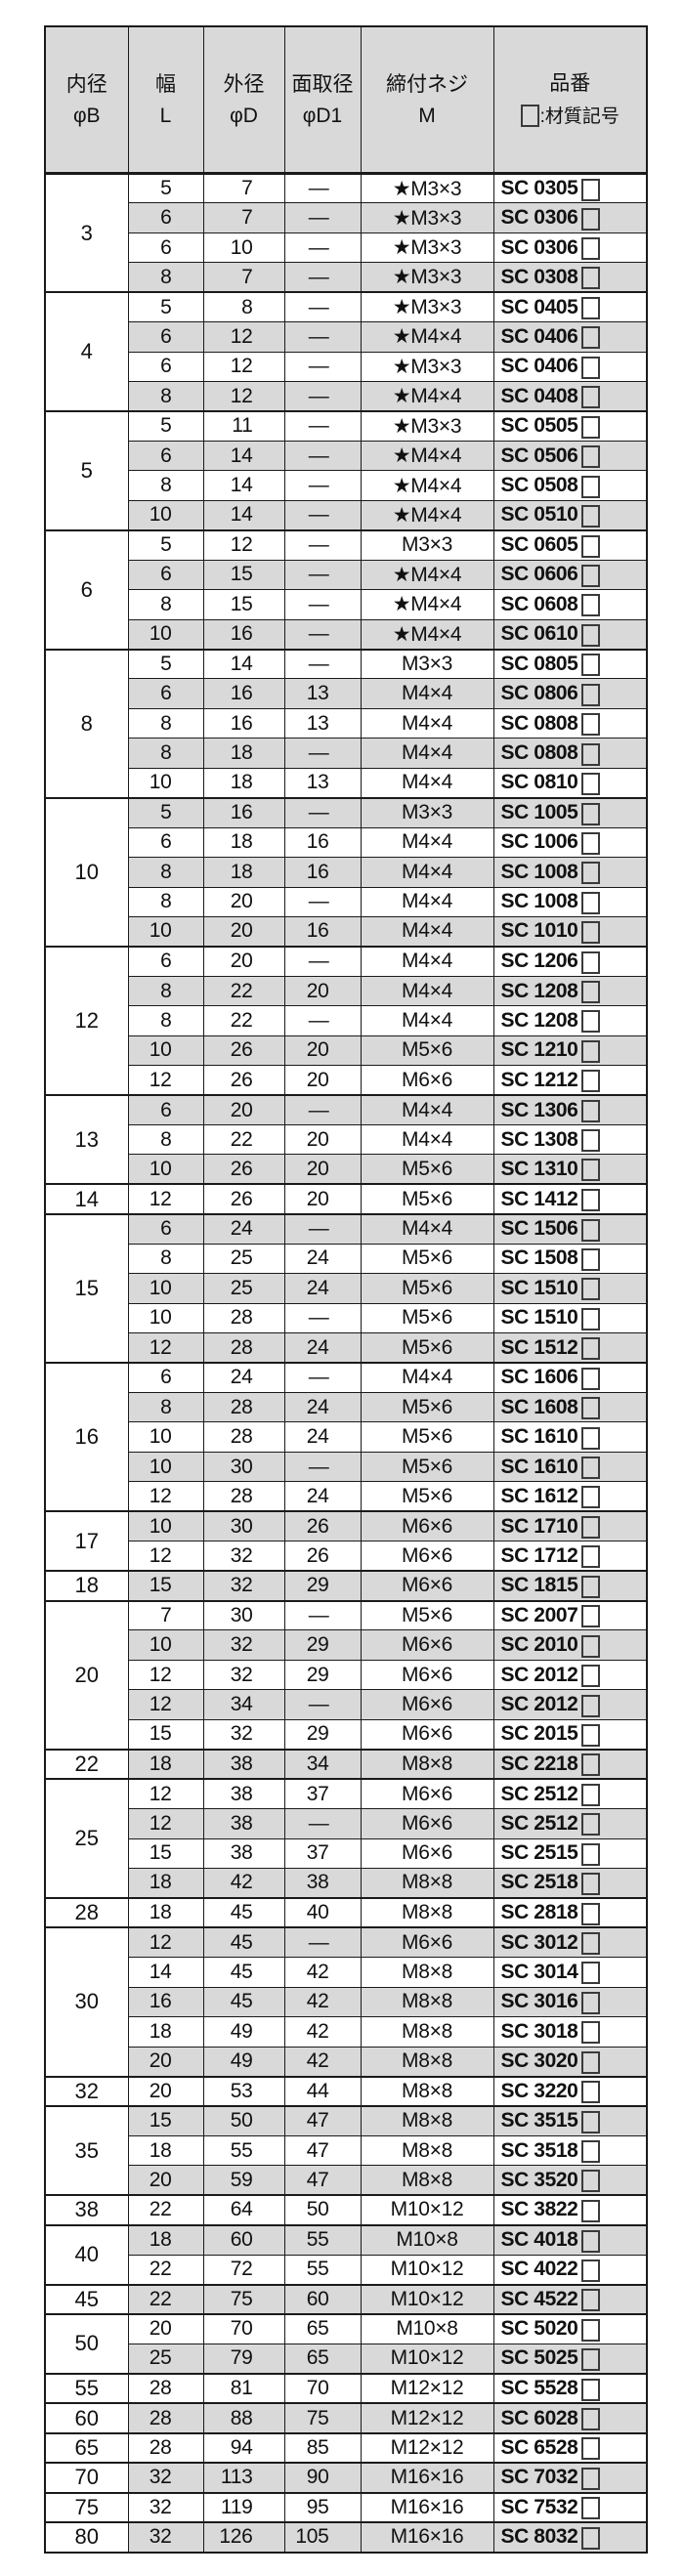 This screenshot has height=2576, width=684. What do you see at coordinates (539, 1229) in the screenshot?
I see `part-number-text: SC 1506` at bounding box center [539, 1229].